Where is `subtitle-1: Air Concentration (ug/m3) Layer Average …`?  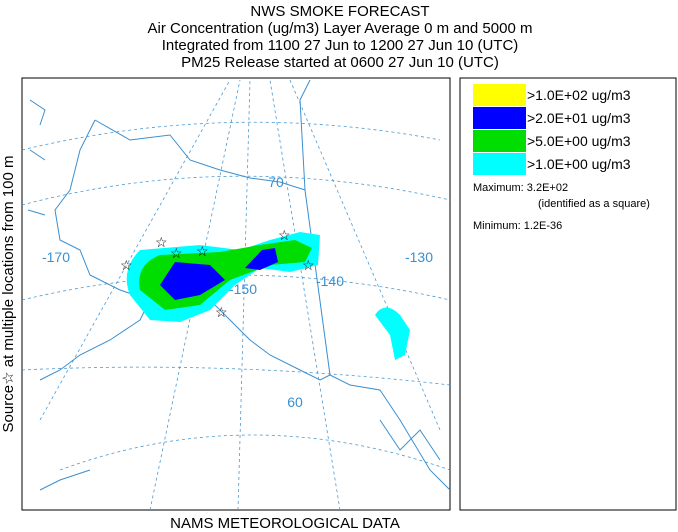 subtitle-1: Air Concentration (ug/m3) Layer Average … is located at coordinates (340, 28).